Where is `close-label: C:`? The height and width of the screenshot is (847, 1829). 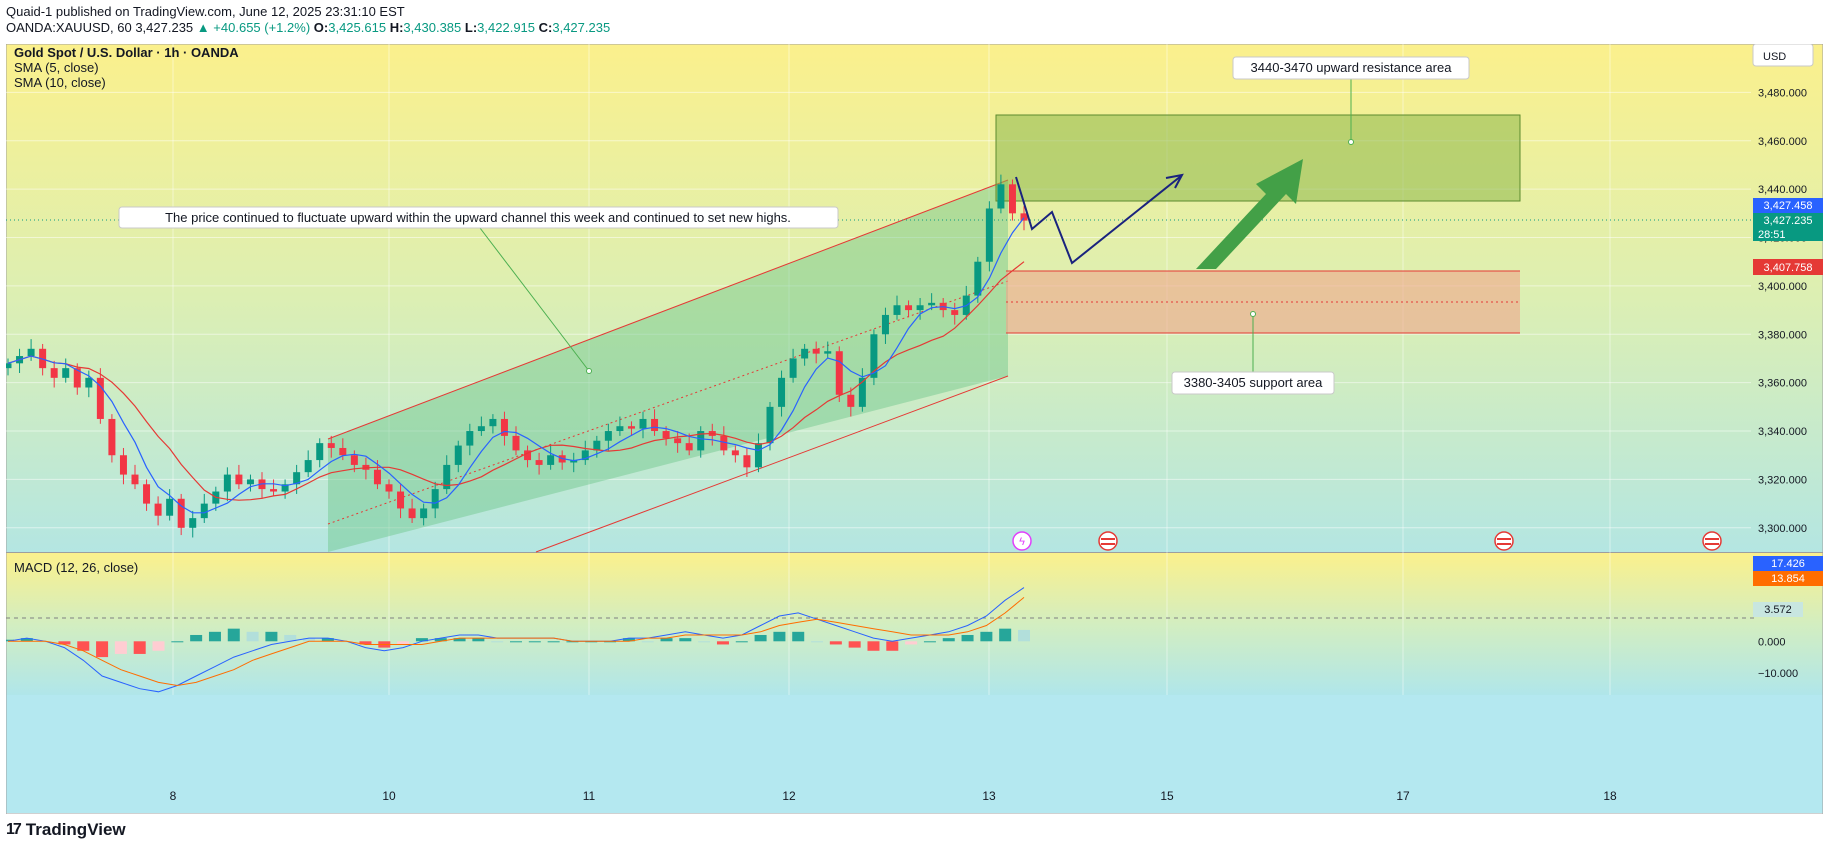 close-label: C: is located at coordinates (545, 27).